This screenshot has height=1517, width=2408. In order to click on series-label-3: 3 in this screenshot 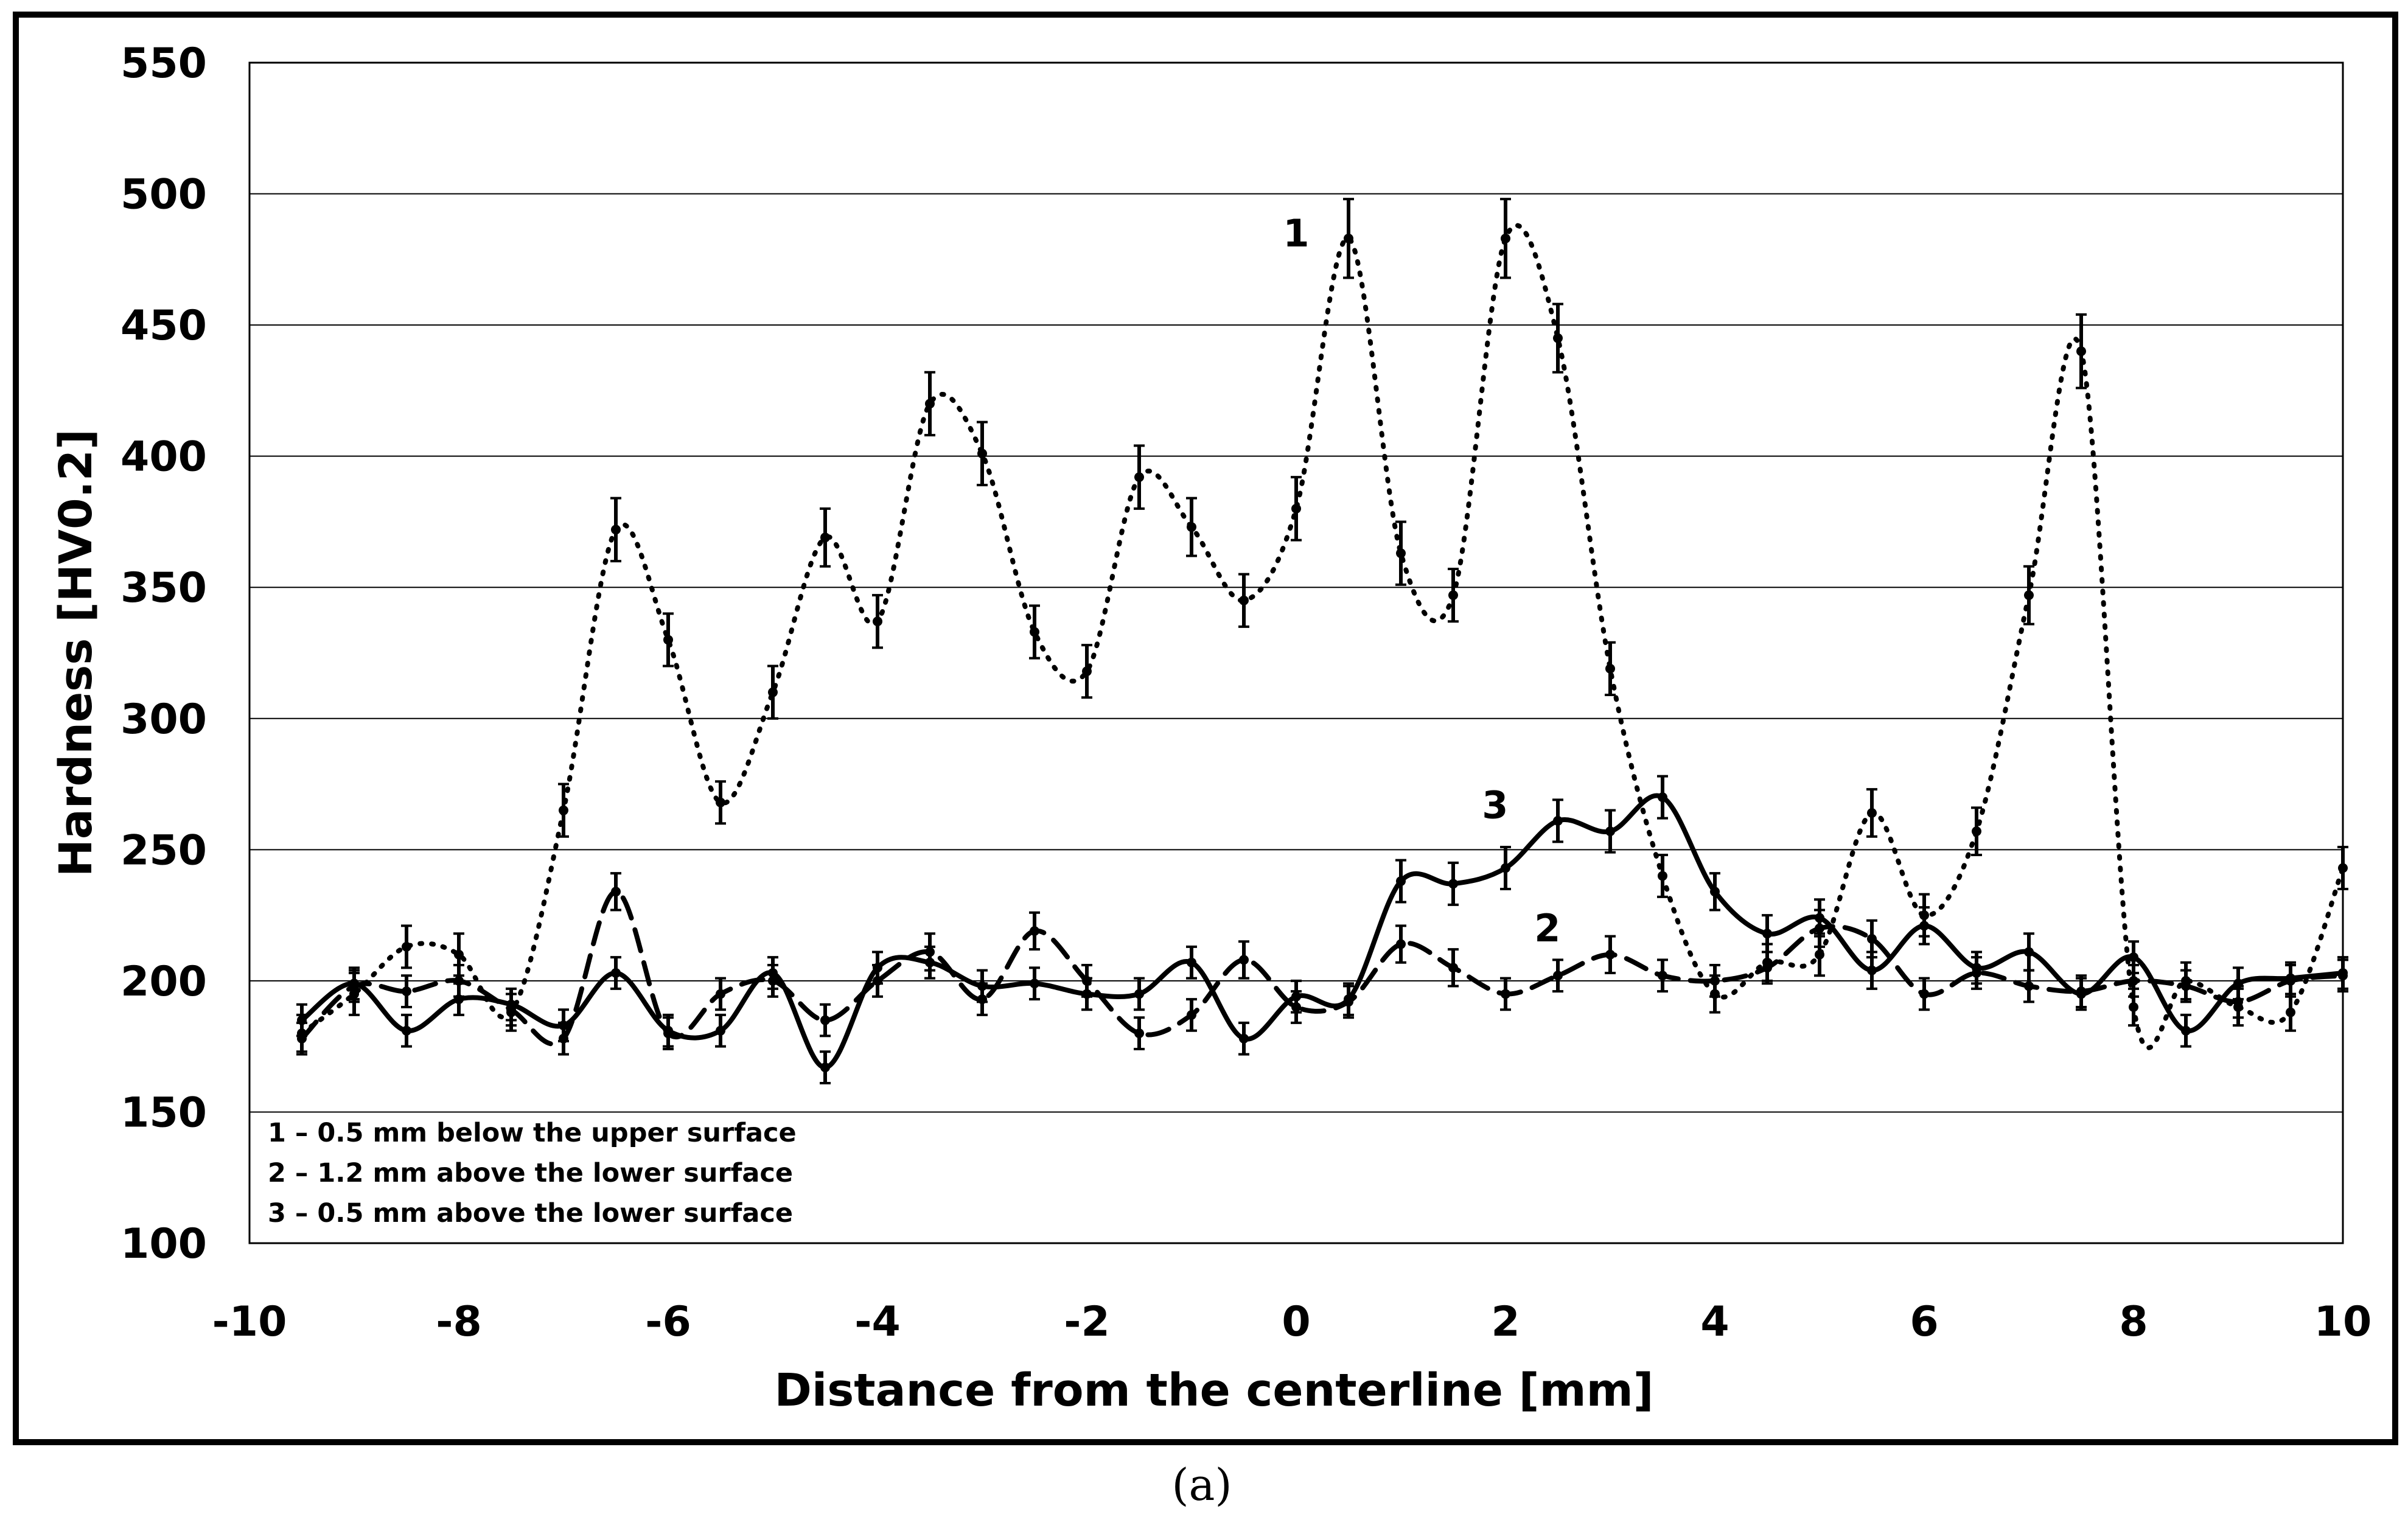, I will do `click(1495, 806)`.